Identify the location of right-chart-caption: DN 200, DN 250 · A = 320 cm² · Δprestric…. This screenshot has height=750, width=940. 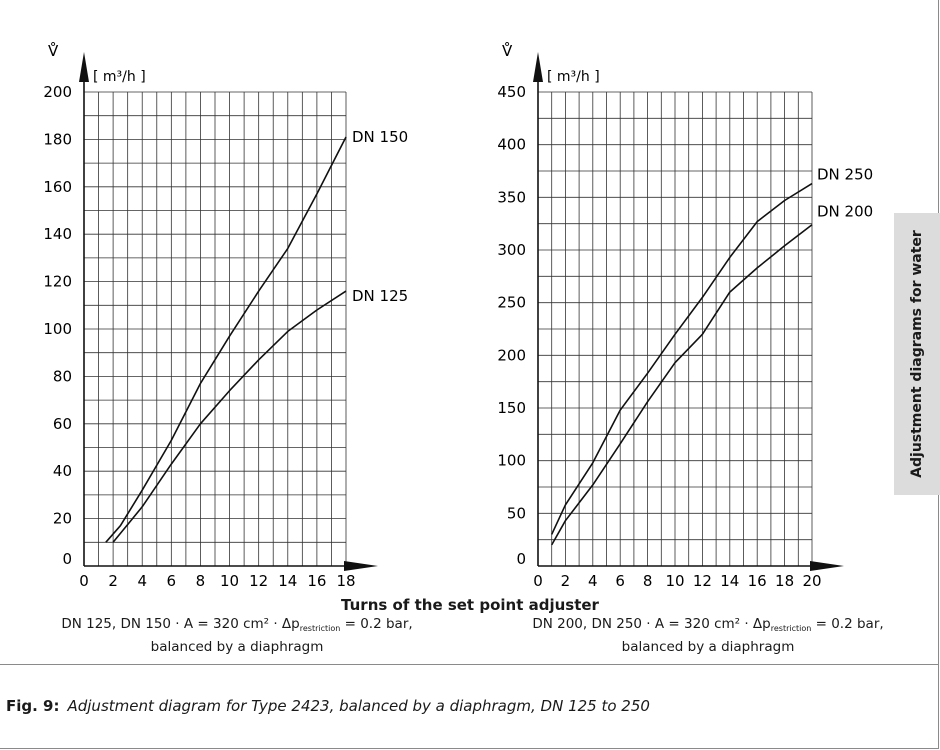
(708, 635).